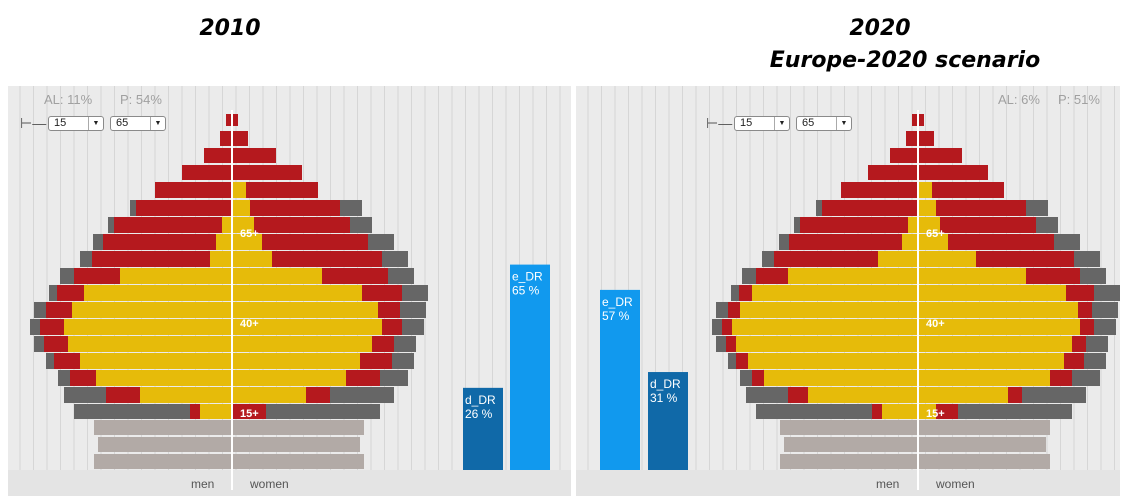  Describe the element at coordinates (122, 123) in the screenshot. I see `upper-age-value: 65` at that location.